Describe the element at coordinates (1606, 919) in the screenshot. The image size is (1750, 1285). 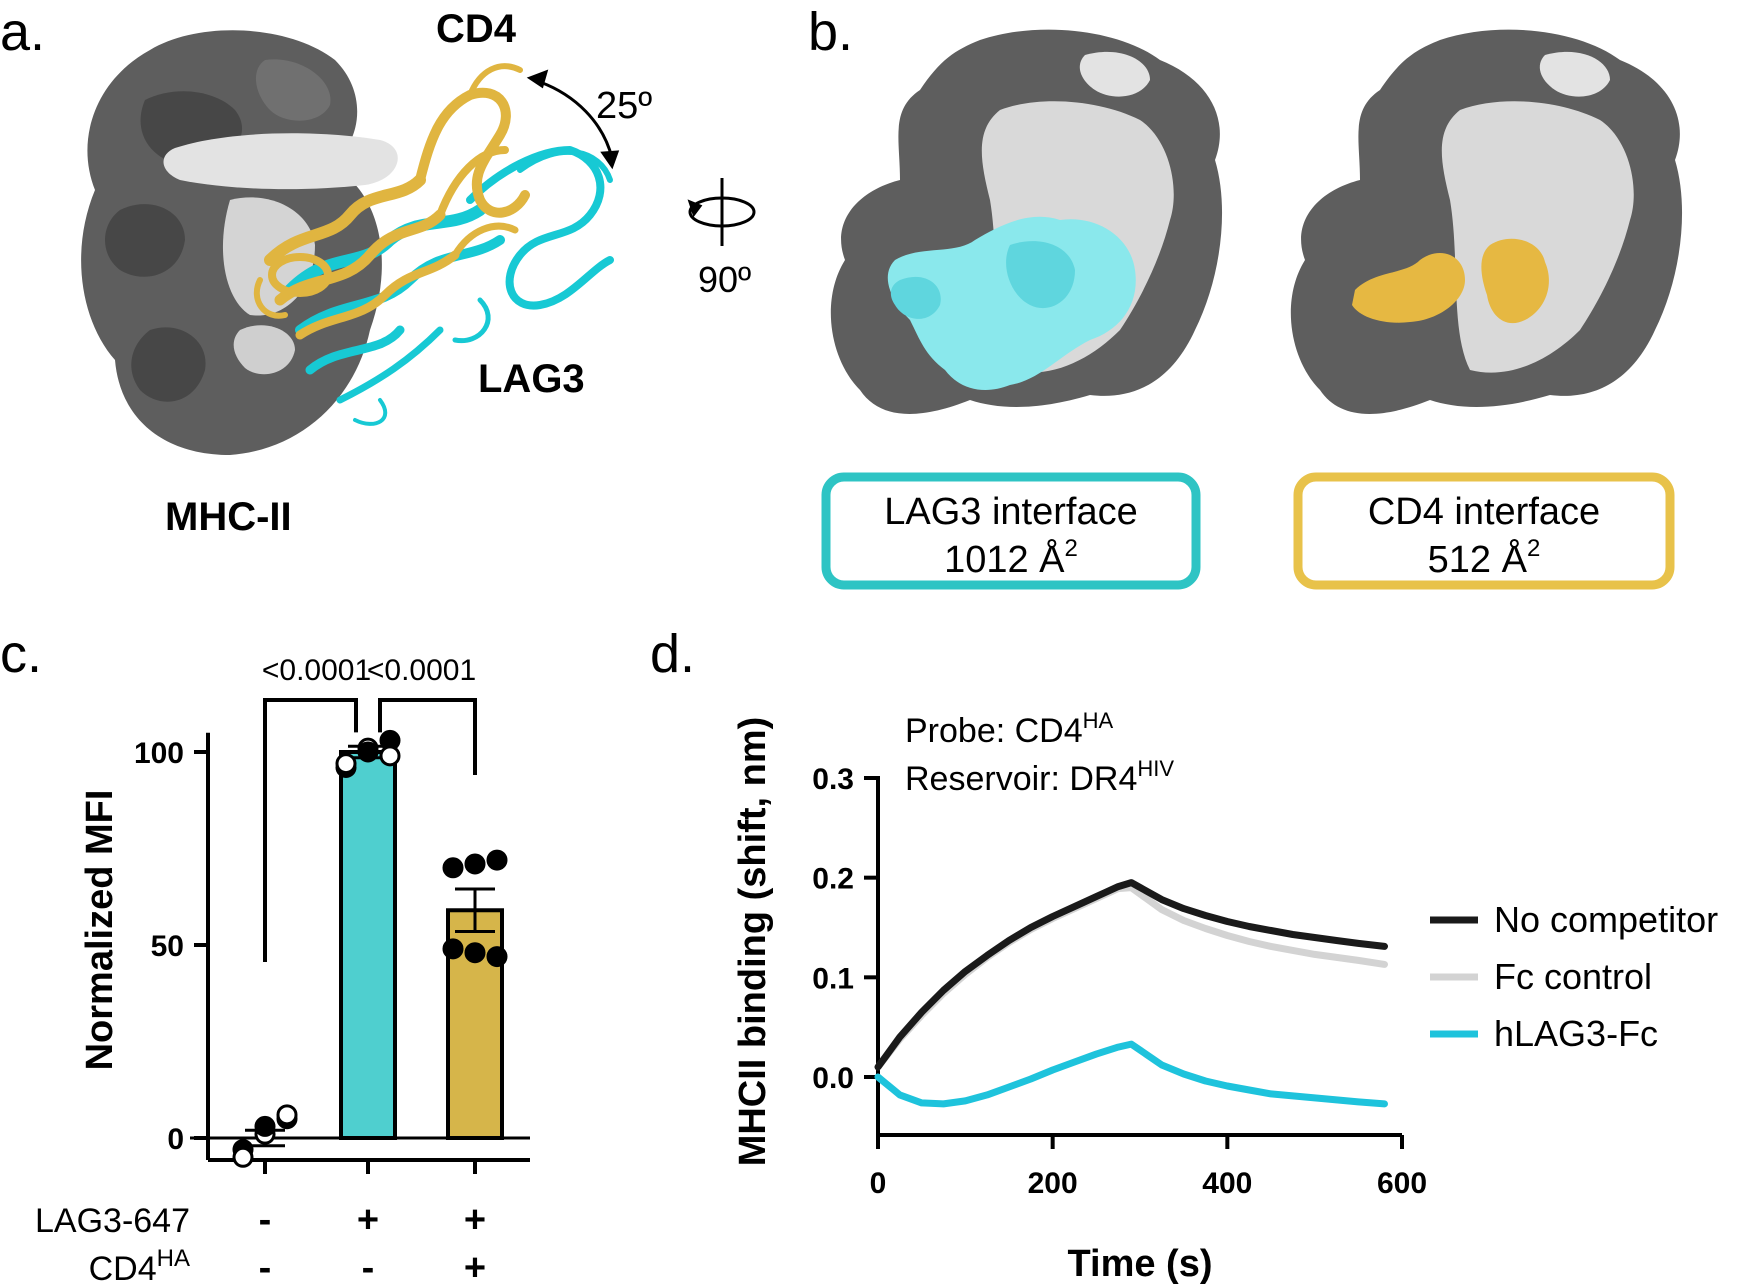
I see `legend-label: No competitor` at that location.